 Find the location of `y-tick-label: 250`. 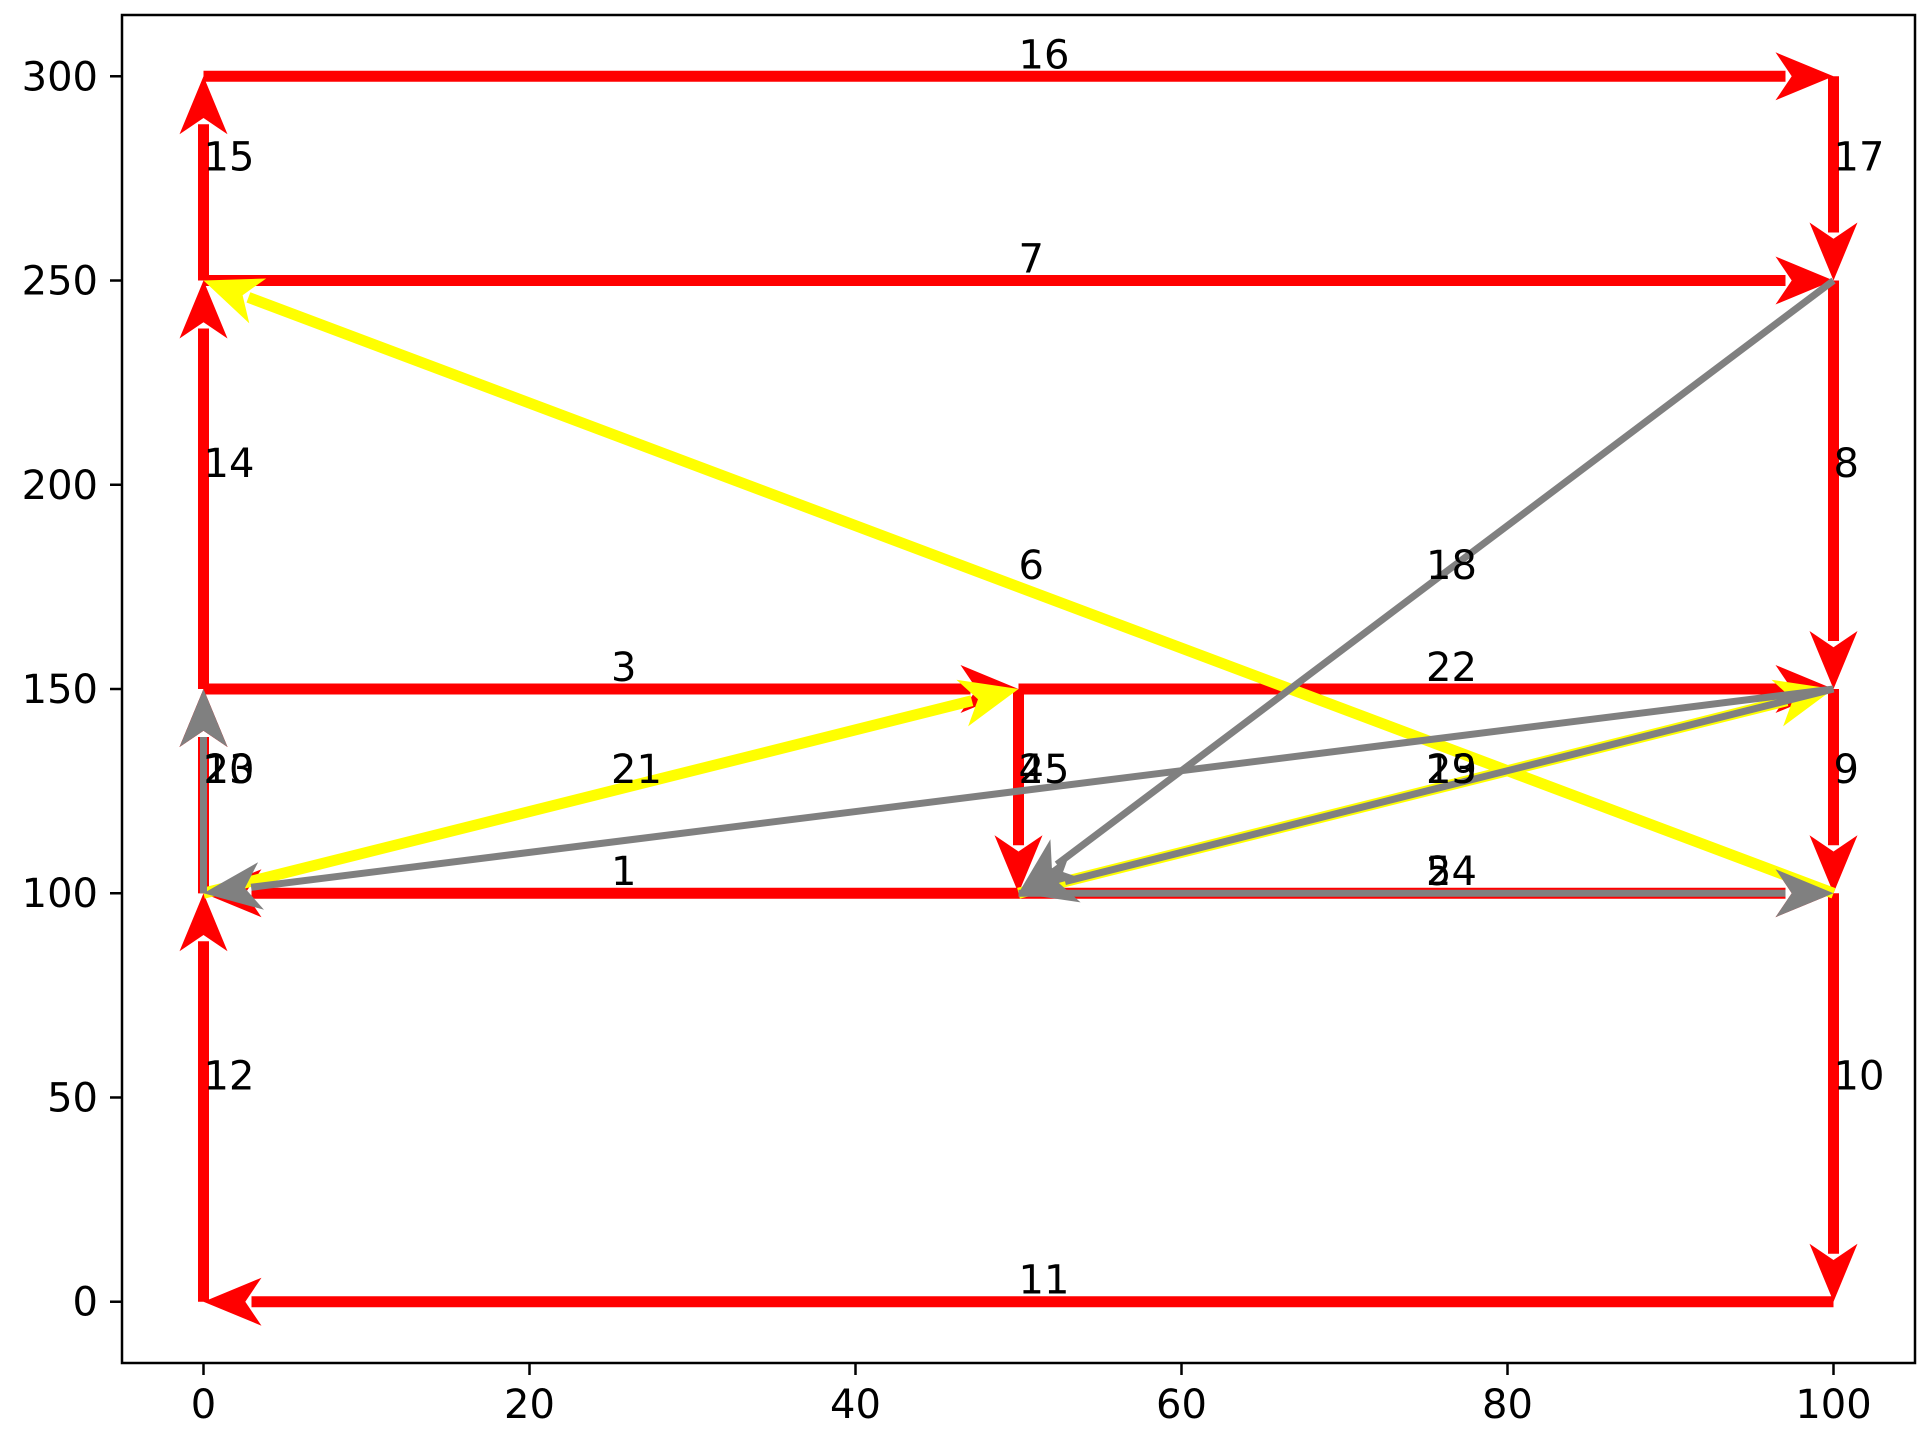

y-tick-label: 250 is located at coordinates (60, 282).